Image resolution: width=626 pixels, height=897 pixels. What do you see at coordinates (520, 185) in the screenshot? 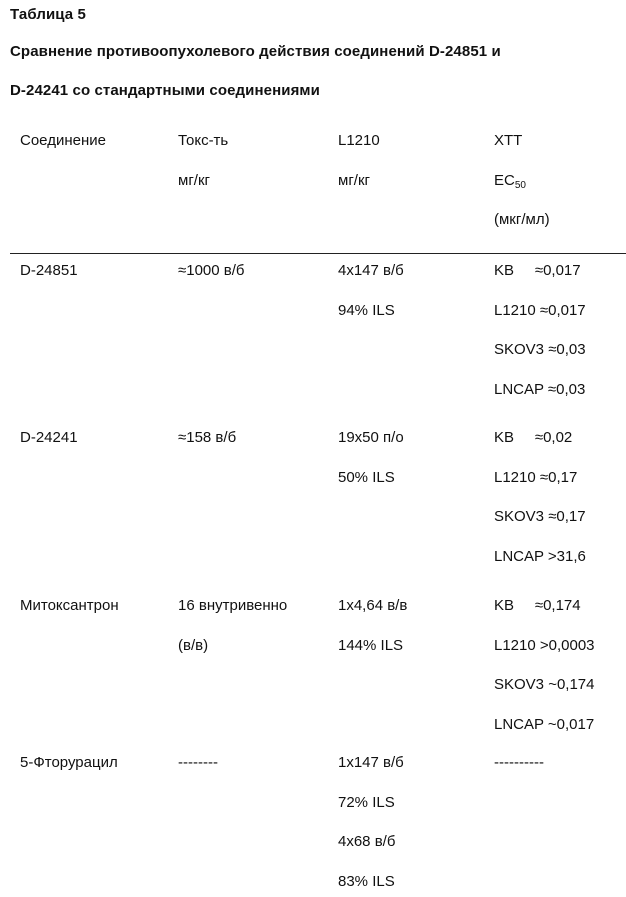
I see `header-ec-sub: 50` at bounding box center [520, 185].